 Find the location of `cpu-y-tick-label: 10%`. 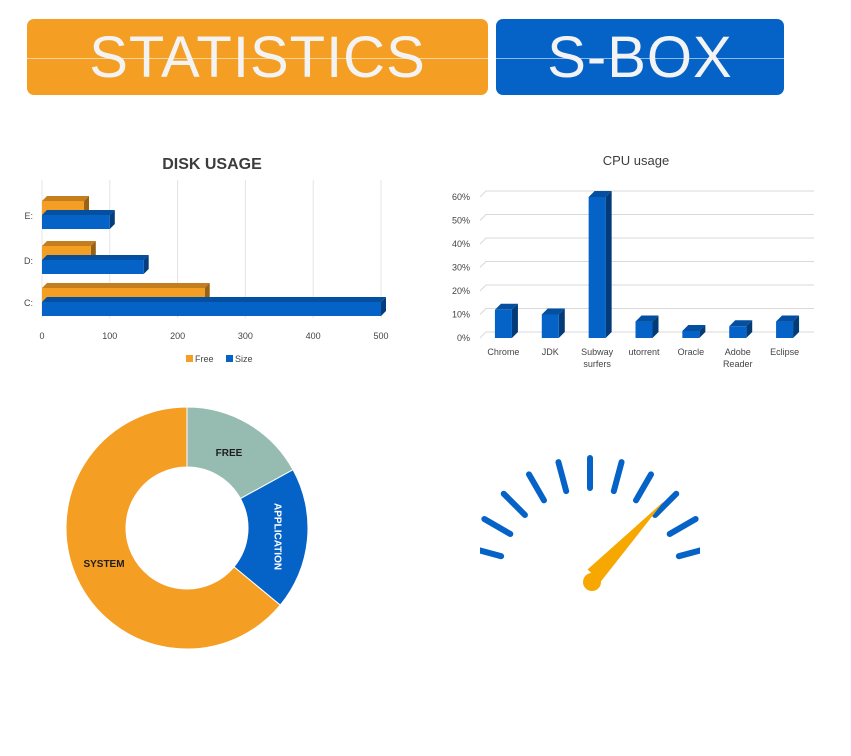

cpu-y-tick-label: 10% is located at coordinates (461, 315).